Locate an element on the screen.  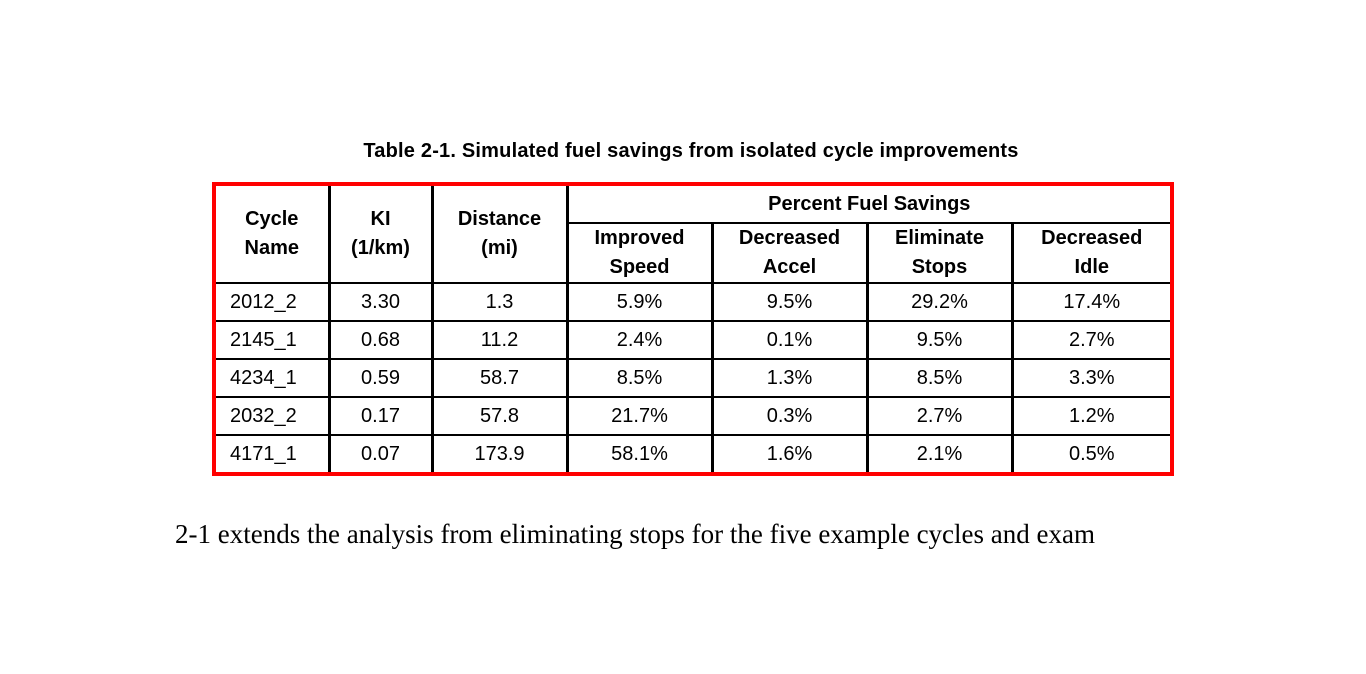
cell-cycle-name: 4171_1 is located at coordinates (271, 454).